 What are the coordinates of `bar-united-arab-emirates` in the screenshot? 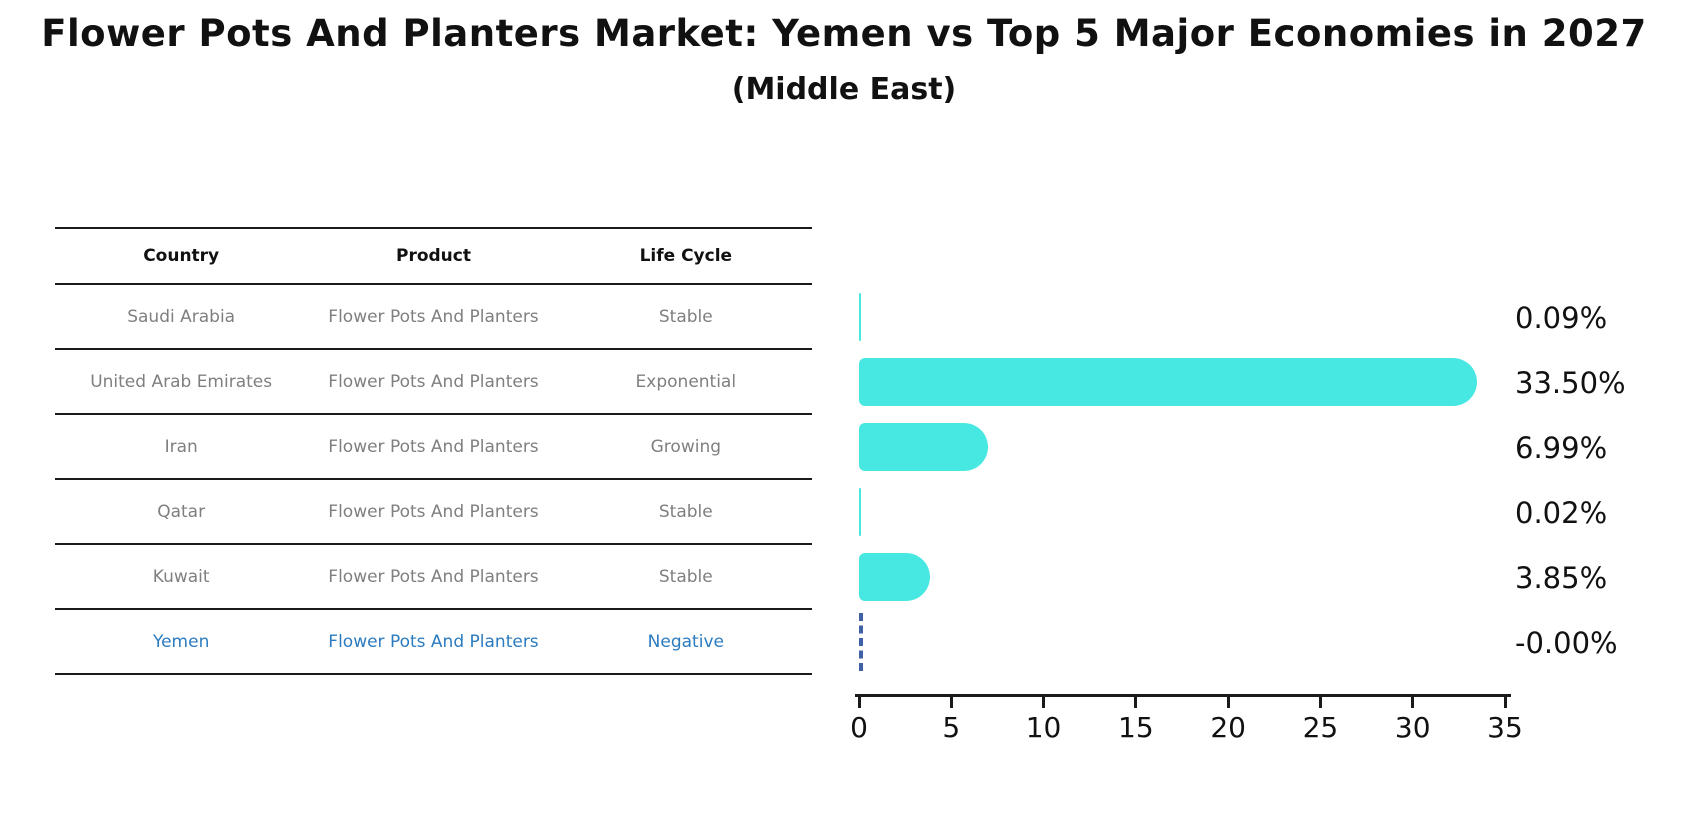 It's located at (1168, 382).